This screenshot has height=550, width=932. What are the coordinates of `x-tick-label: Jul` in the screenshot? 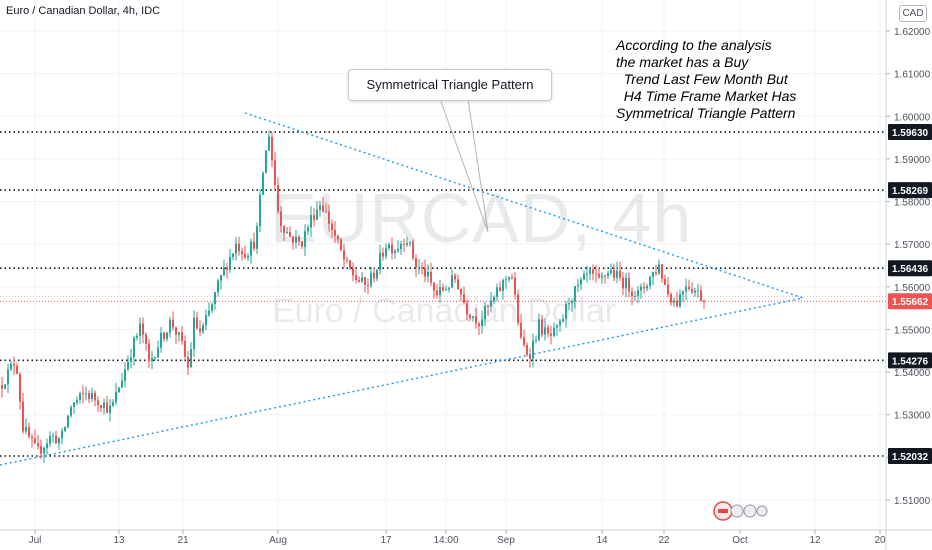 It's located at (35, 540).